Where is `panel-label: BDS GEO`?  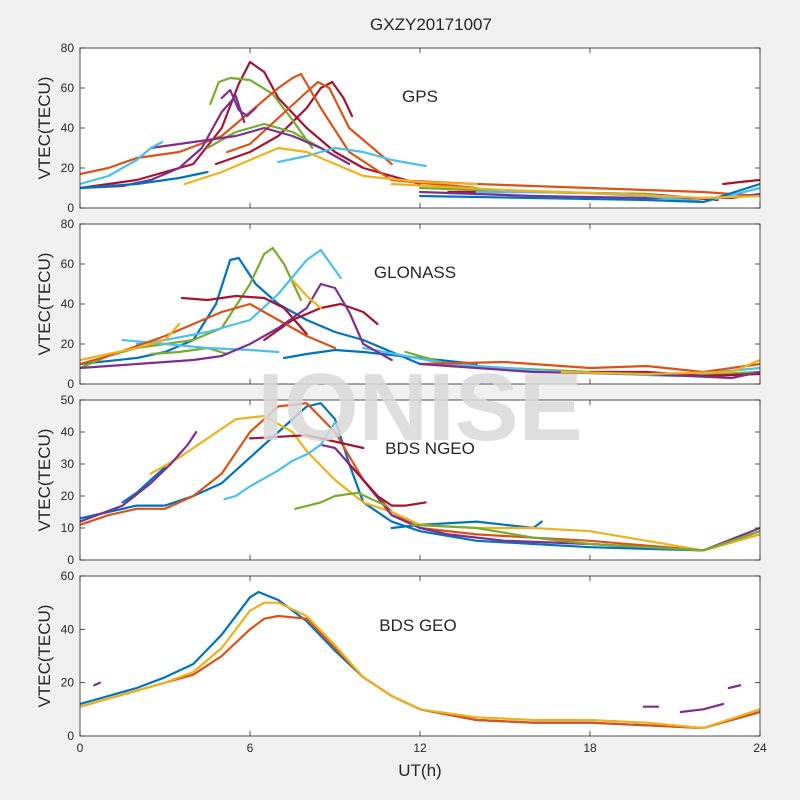 panel-label: BDS GEO is located at coordinates (417, 625).